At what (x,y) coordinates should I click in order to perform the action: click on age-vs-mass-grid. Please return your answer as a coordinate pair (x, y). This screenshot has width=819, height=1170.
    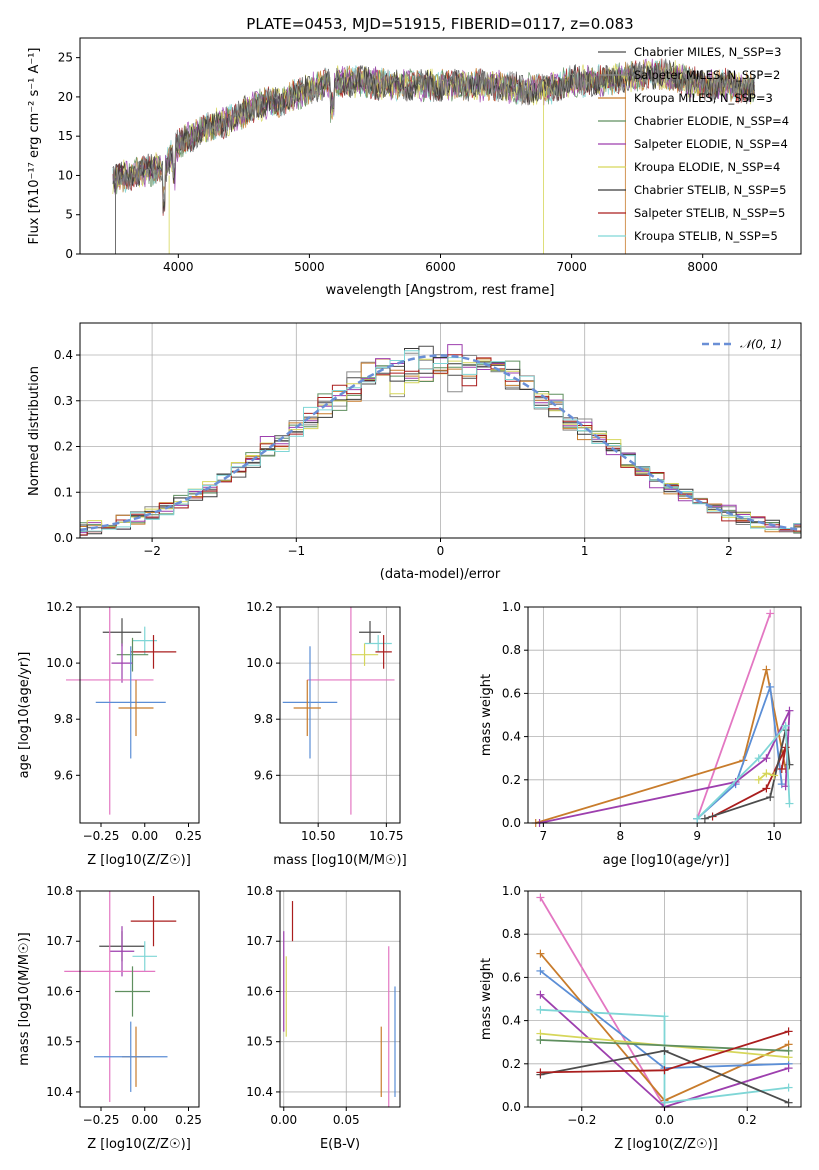
    Looking at the image, I should click on (340, 714).